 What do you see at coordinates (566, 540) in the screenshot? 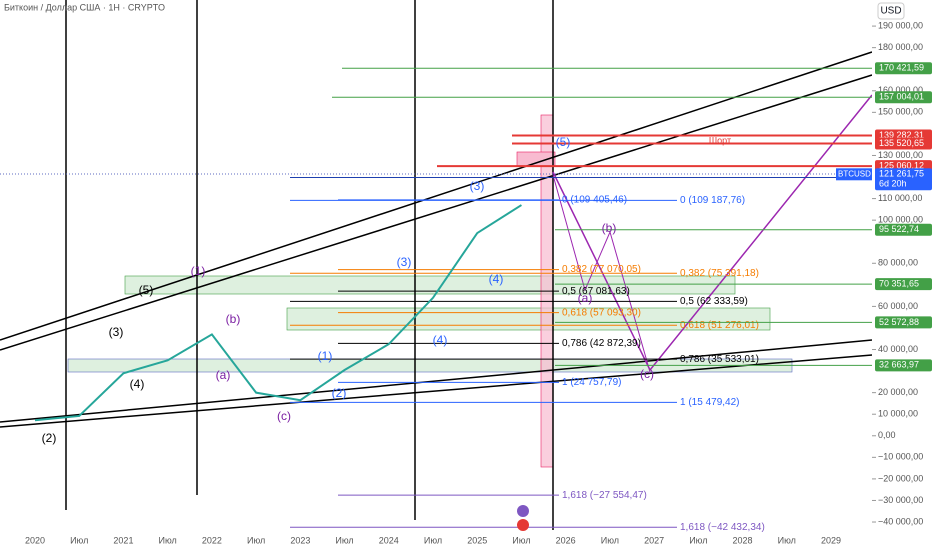
I see `x-tick-label: 2026` at bounding box center [566, 540].